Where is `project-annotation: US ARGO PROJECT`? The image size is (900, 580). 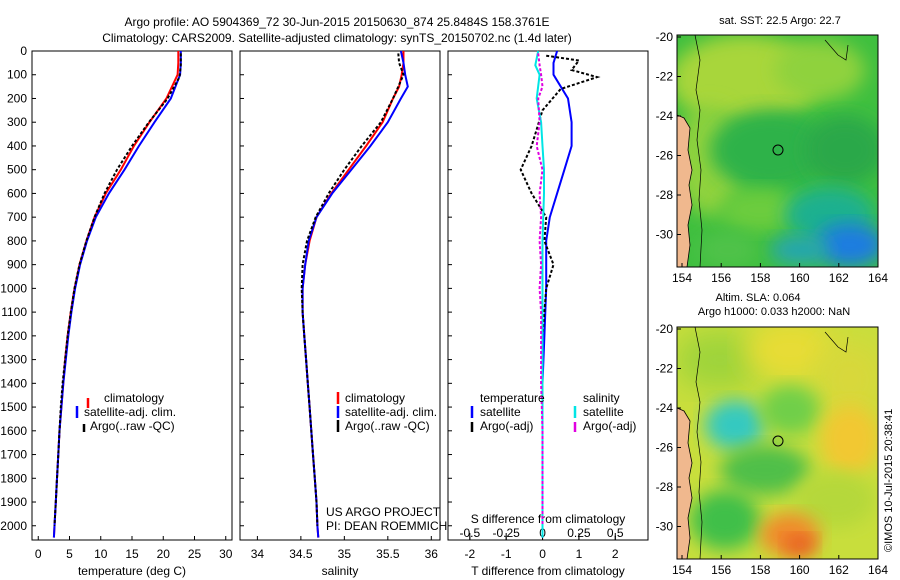 project-annotation: US ARGO PROJECT is located at coordinates (383, 512).